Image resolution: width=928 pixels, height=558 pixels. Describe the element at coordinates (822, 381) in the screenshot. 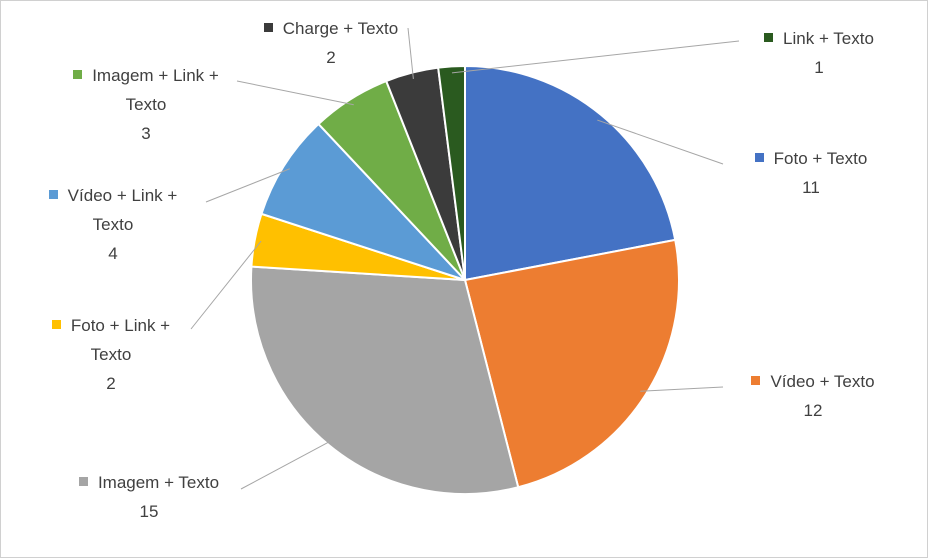

I see `category-label: Vídeo + Texto` at that location.